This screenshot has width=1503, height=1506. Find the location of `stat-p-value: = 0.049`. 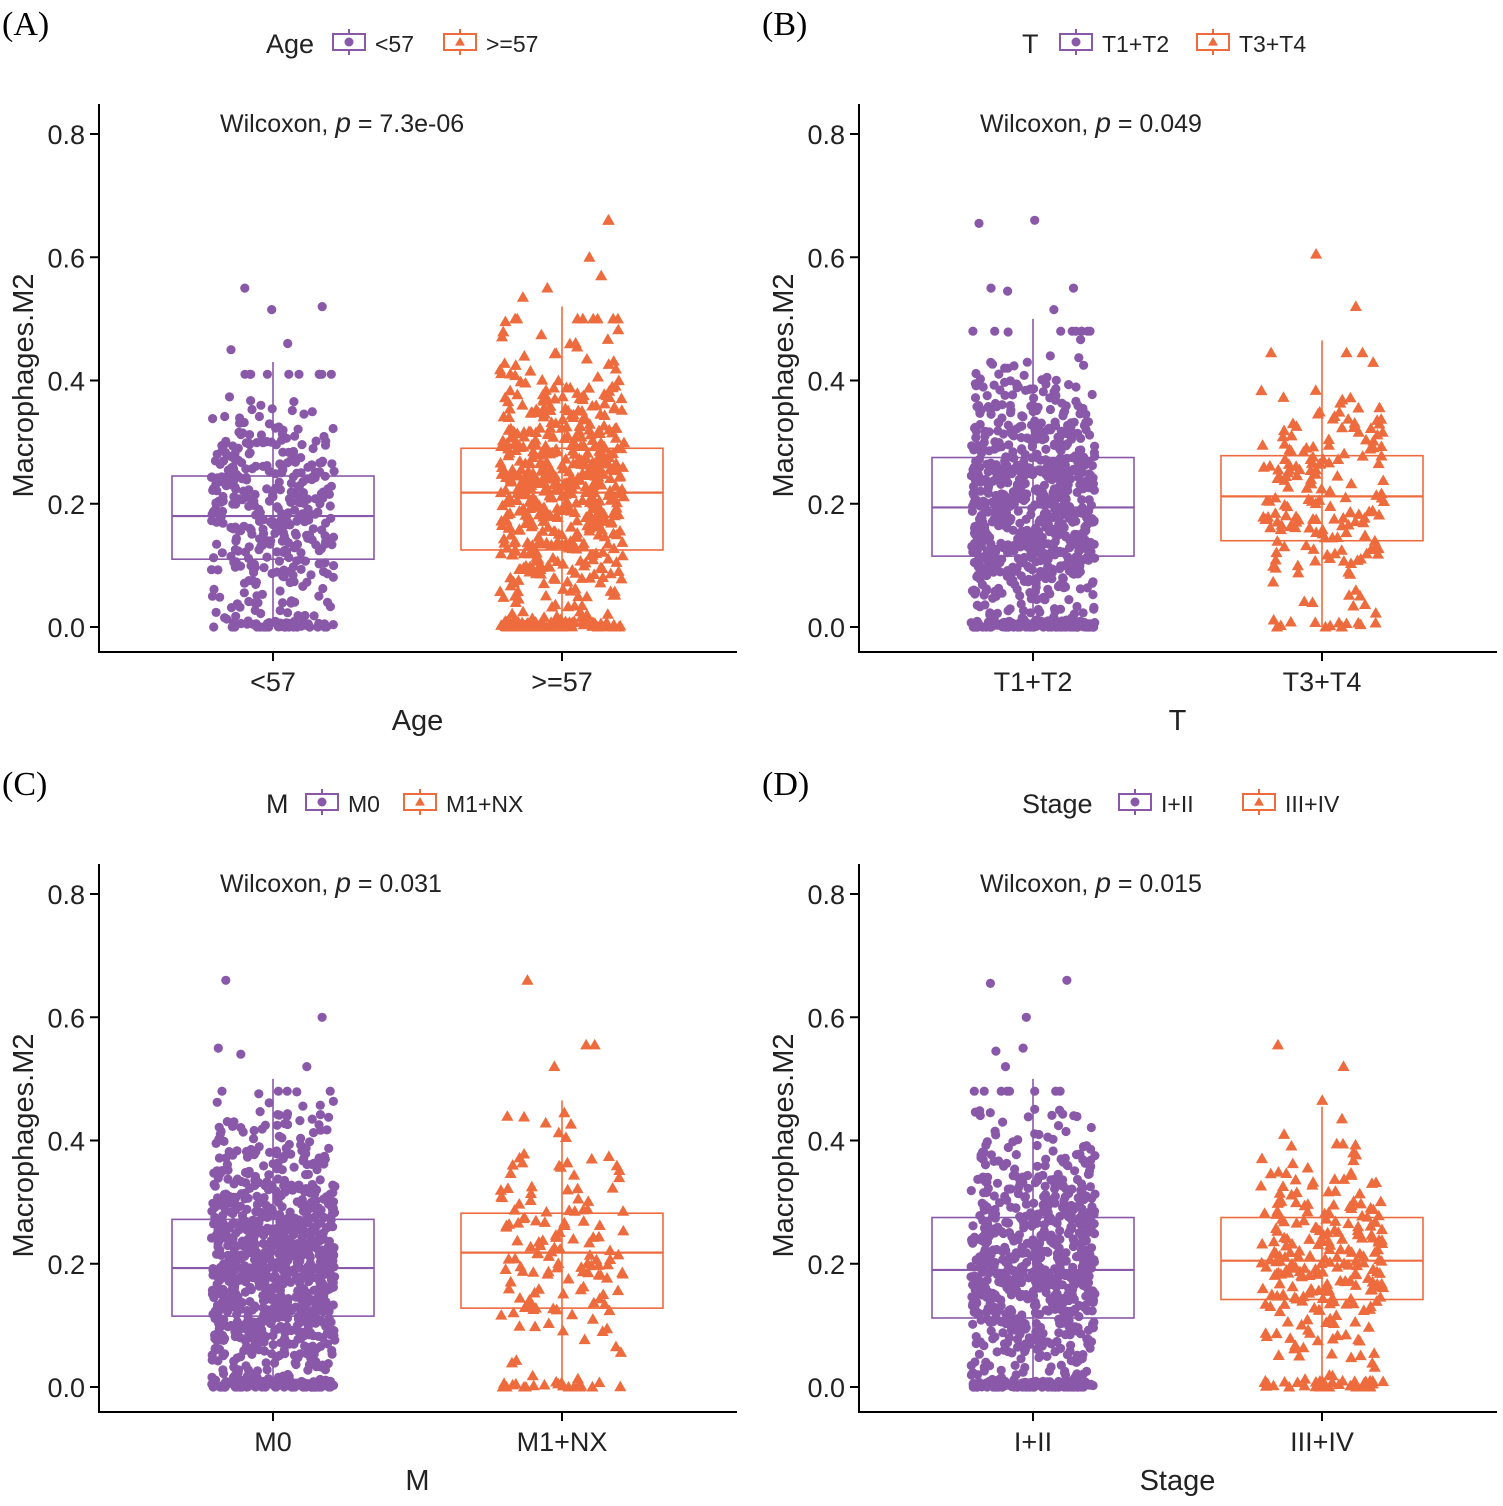

stat-p-value: = 0.049 is located at coordinates (1156, 124).